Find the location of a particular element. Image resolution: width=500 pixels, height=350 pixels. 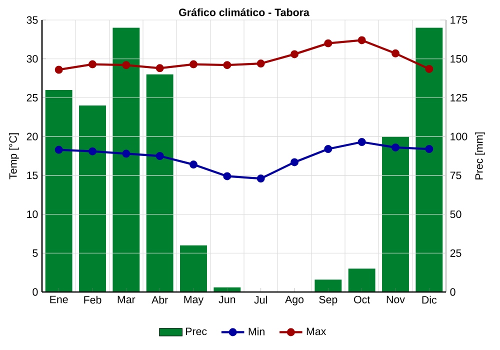

x-tick-label: Abr is located at coordinates (160, 300).